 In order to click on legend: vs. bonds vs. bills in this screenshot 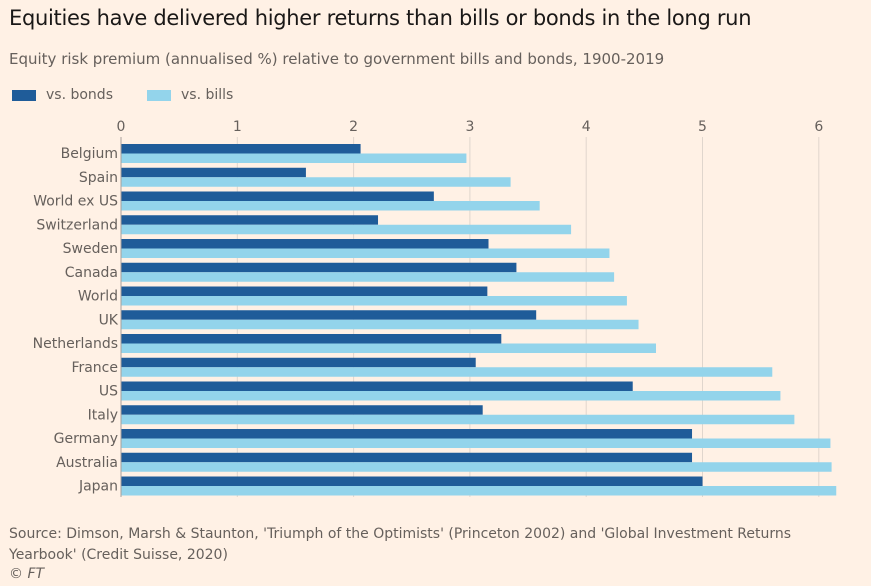, I will do `click(122, 95)`.